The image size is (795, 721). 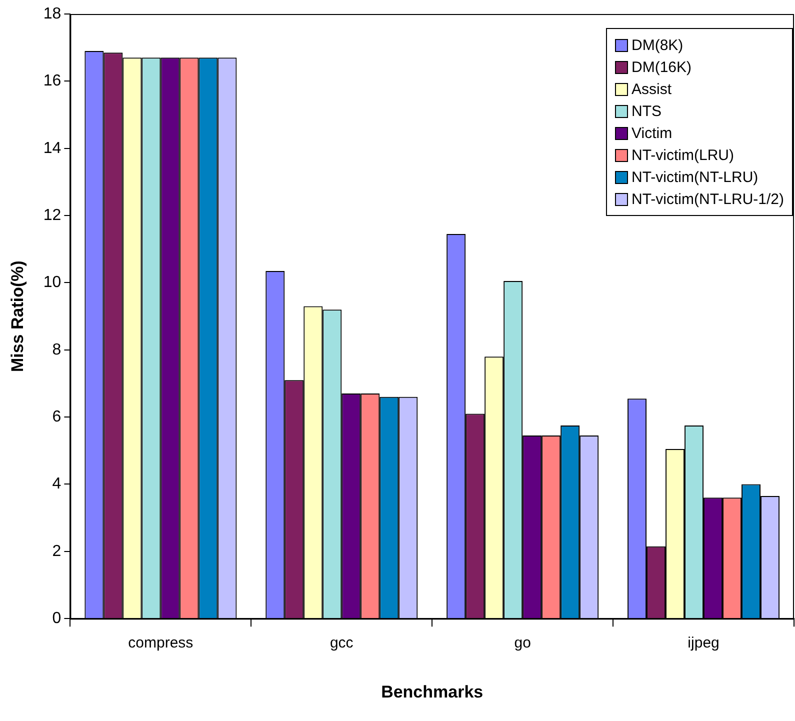 I want to click on x-axis-title: Benchmarks, so click(x=432, y=692).